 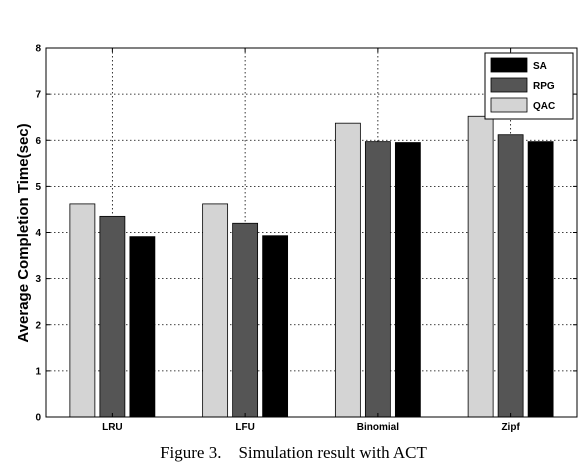 What do you see at coordinates (38, 49) in the screenshot?
I see `y-tick-label: 8` at bounding box center [38, 49].